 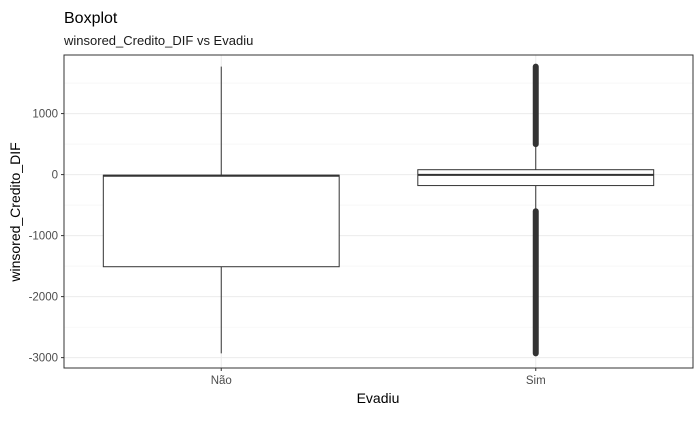 I want to click on y-tick-label: -3000, so click(x=43, y=359).